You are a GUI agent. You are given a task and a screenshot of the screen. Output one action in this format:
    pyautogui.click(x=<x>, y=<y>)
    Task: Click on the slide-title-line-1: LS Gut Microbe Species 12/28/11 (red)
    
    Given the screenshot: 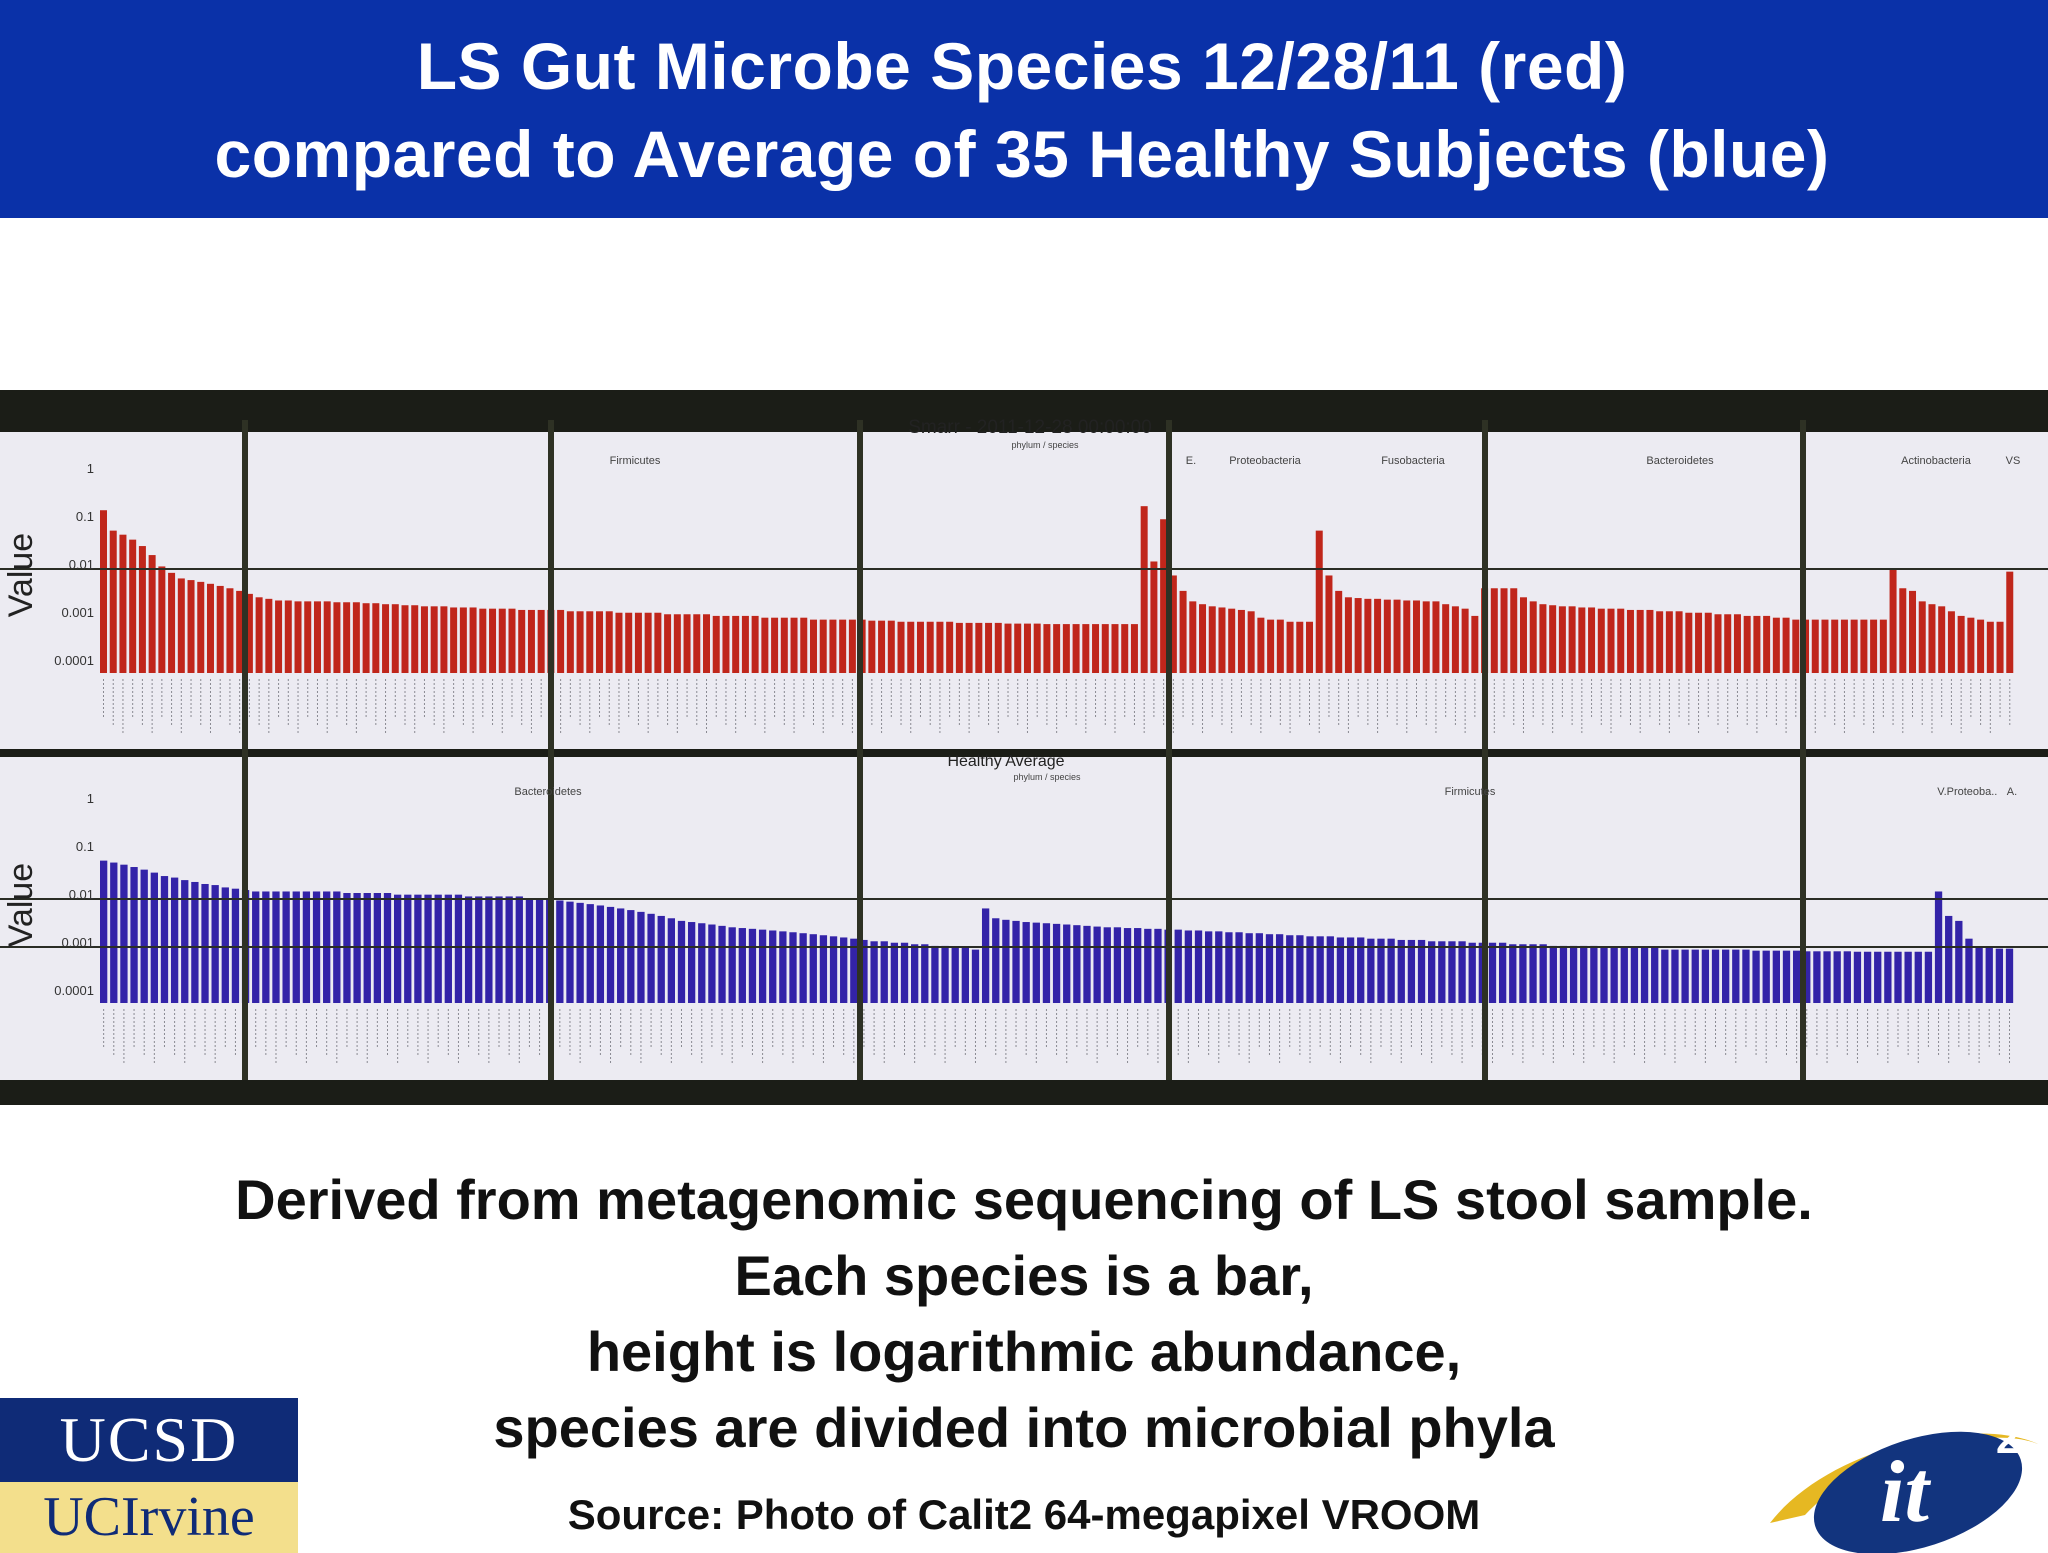 What is the action you would take?
    pyautogui.click(x=1022, y=66)
    